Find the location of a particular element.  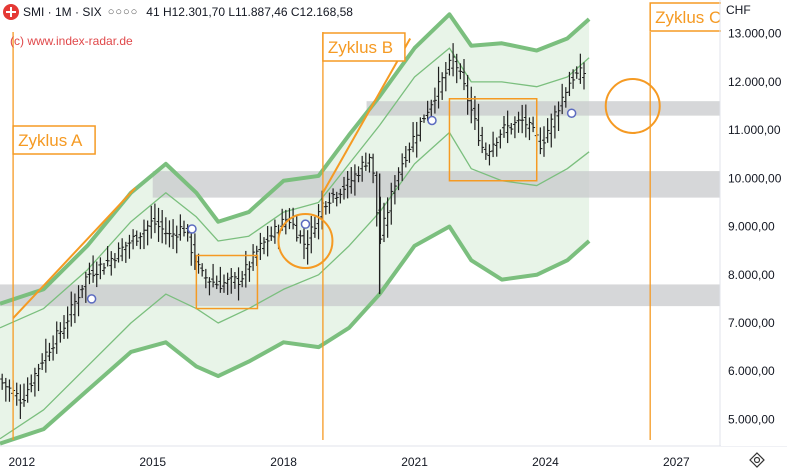

x-tick-label: 2024 is located at coordinates (545, 462).